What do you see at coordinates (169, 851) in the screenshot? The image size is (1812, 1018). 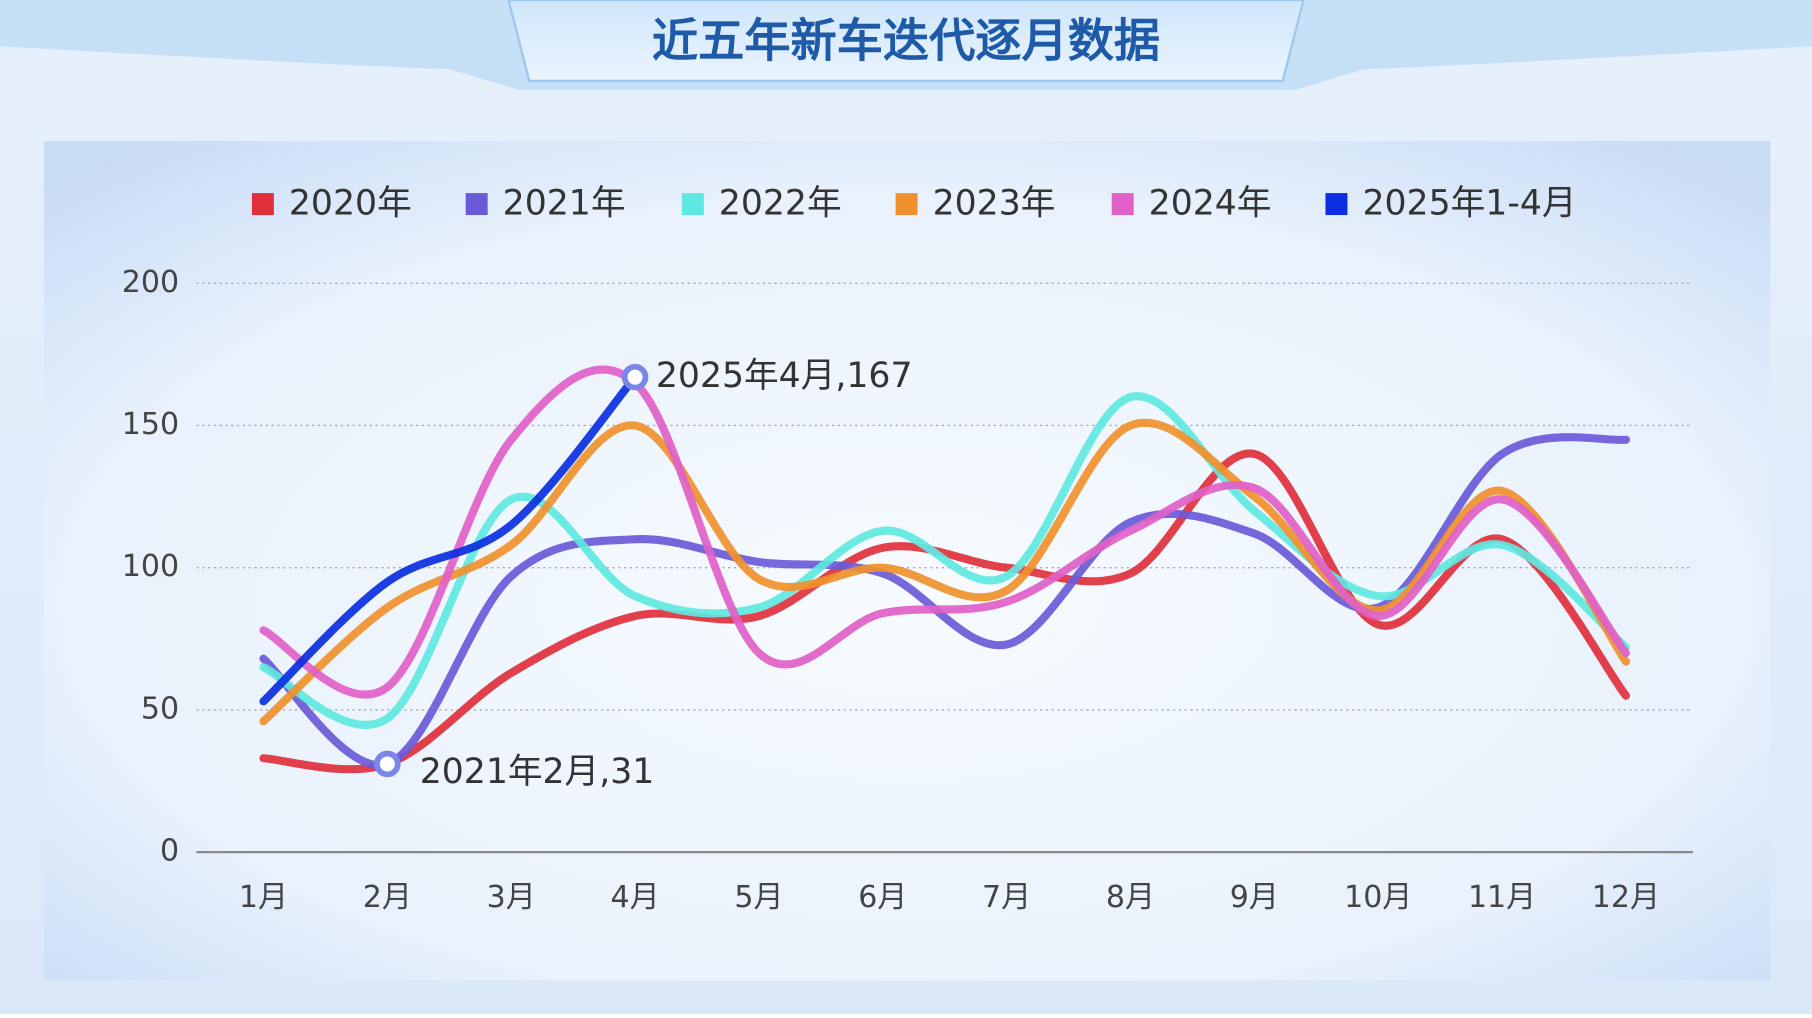 I see `y-tick-label: 0` at bounding box center [169, 851].